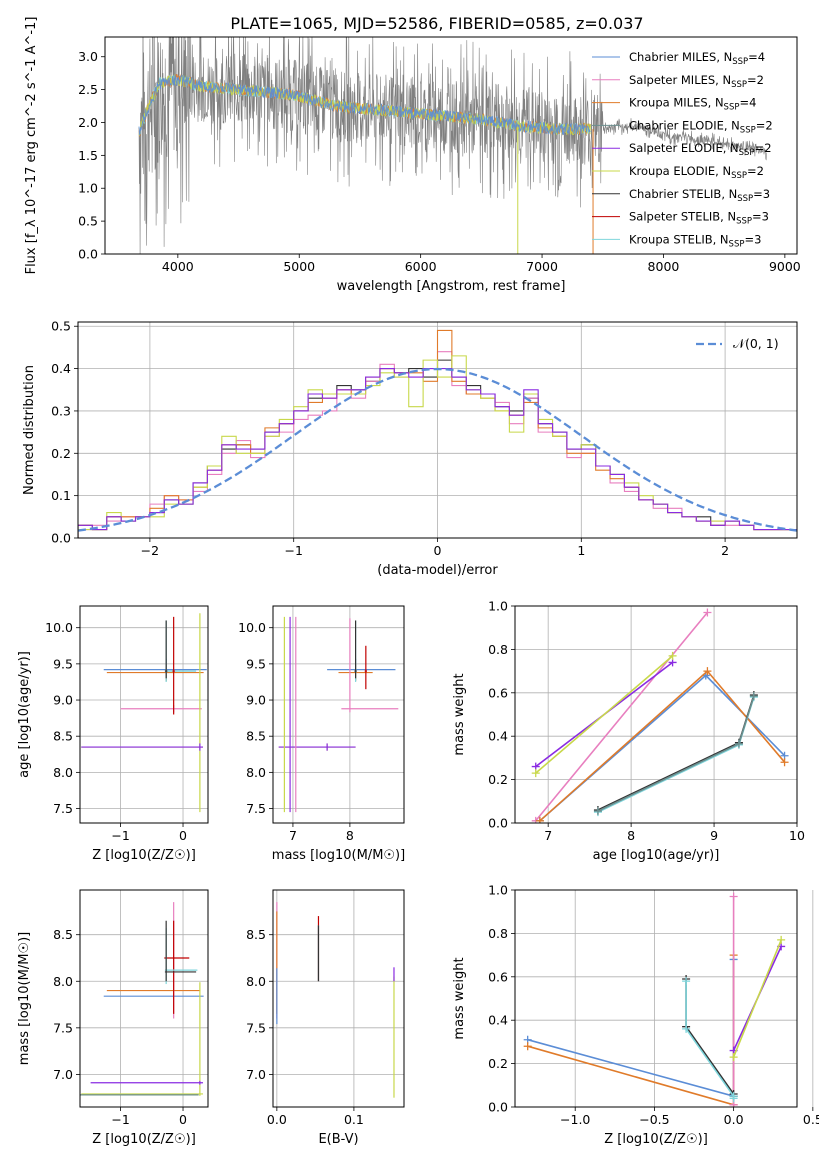 The image size is (819, 1170). Describe the element at coordinates (299, 266) in the screenshot. I see `x-tick-label: 5000` at that location.